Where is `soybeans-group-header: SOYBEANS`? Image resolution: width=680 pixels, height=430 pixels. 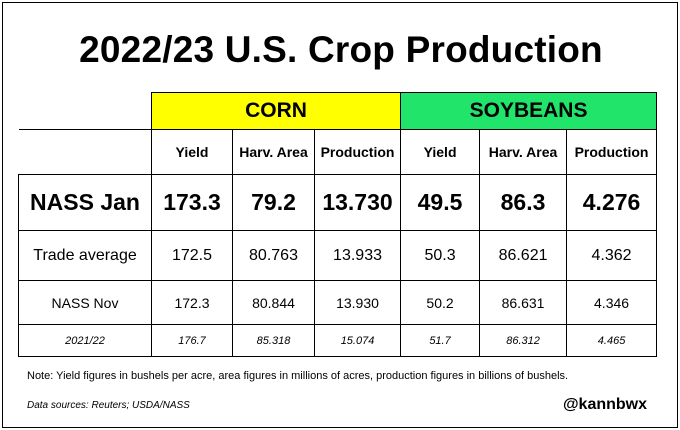
soybeans-group-header: SOYBEANS is located at coordinates (529, 111).